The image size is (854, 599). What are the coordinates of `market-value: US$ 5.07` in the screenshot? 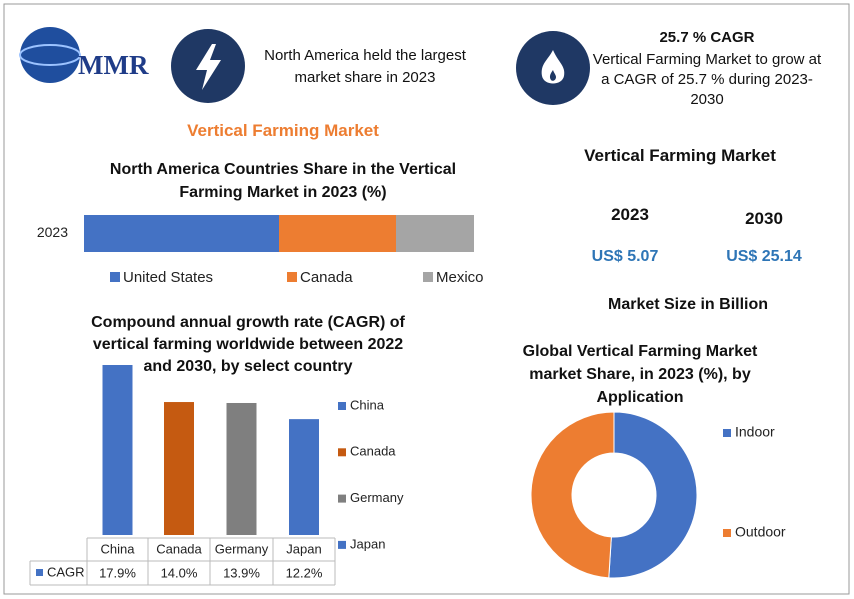 It's located at (625, 256).